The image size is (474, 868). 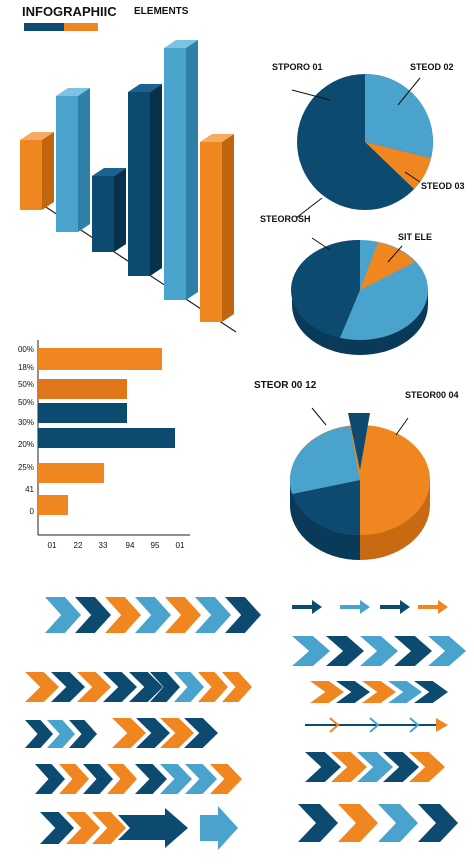 What do you see at coordinates (69, 11) in the screenshot?
I see `title: INFOGRAPHIIC` at bounding box center [69, 11].